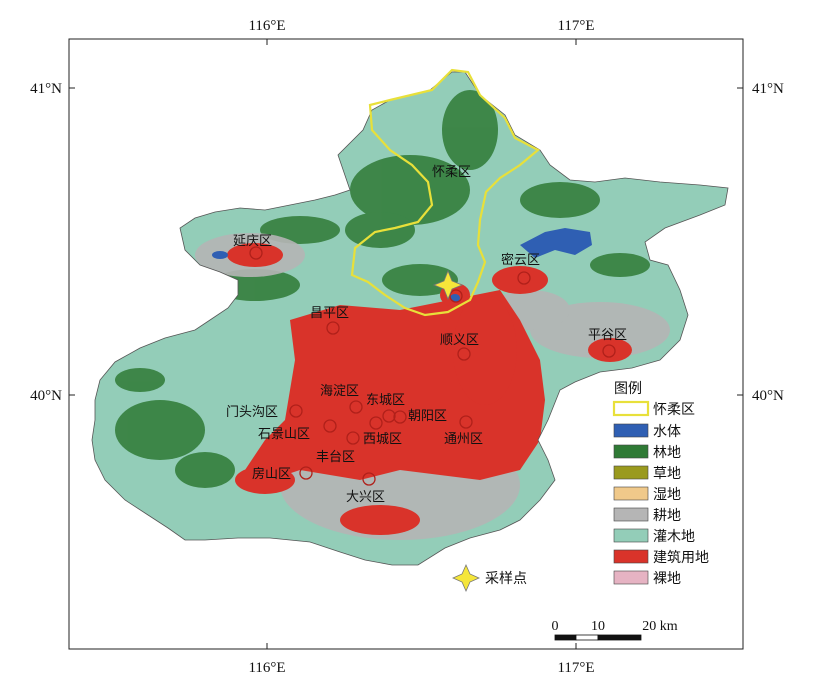  Describe the element at coordinates (575, 26) in the screenshot. I see `top-lon-label-117: 117°E` at that location.